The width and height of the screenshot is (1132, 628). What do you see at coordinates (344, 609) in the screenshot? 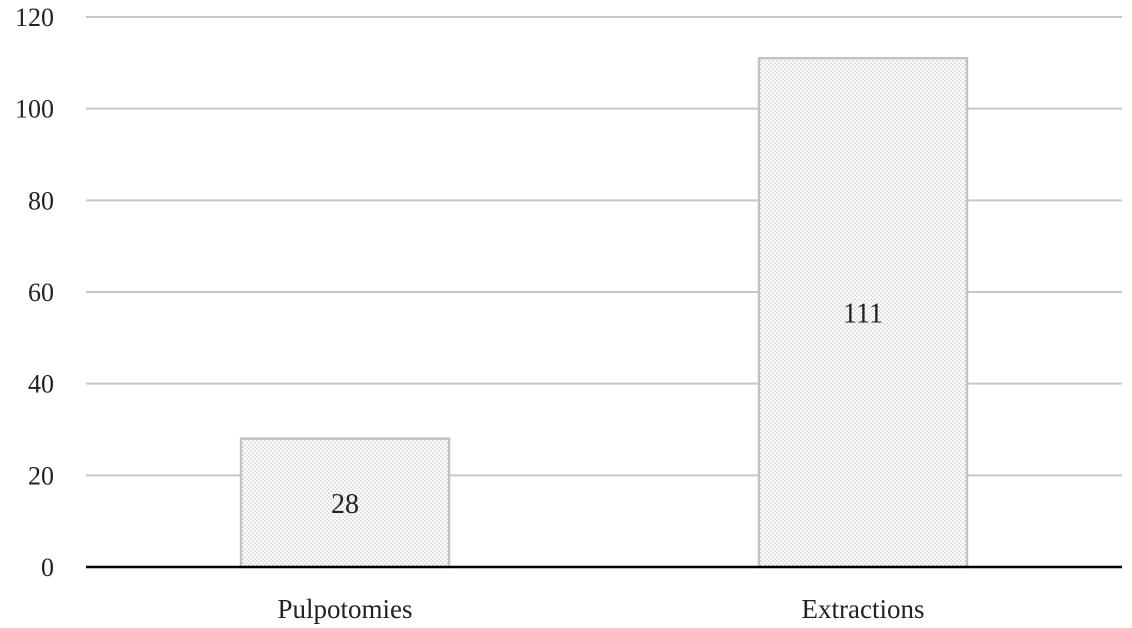
I see `category-label-pulpotomies: Pulpotomies` at bounding box center [344, 609].